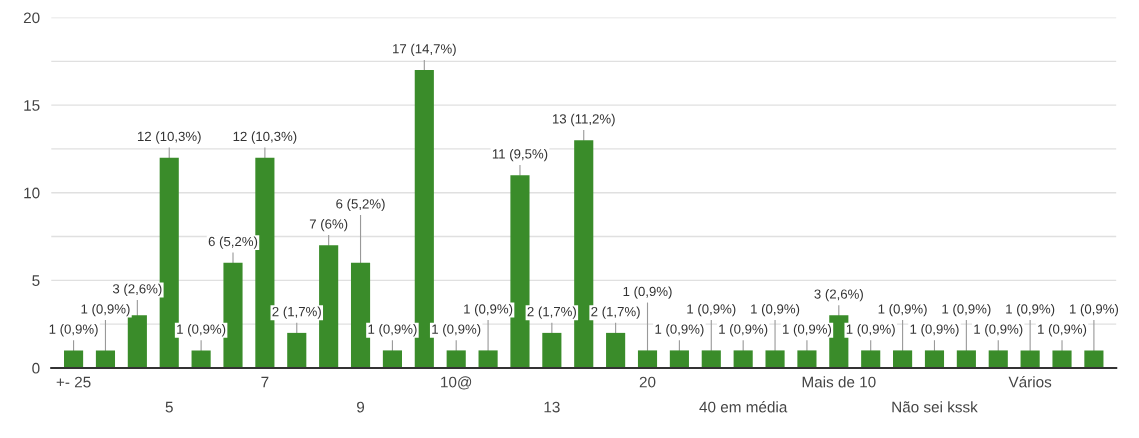  Describe the element at coordinates (36, 281) in the screenshot. I see `y-tick-label: 5` at that location.